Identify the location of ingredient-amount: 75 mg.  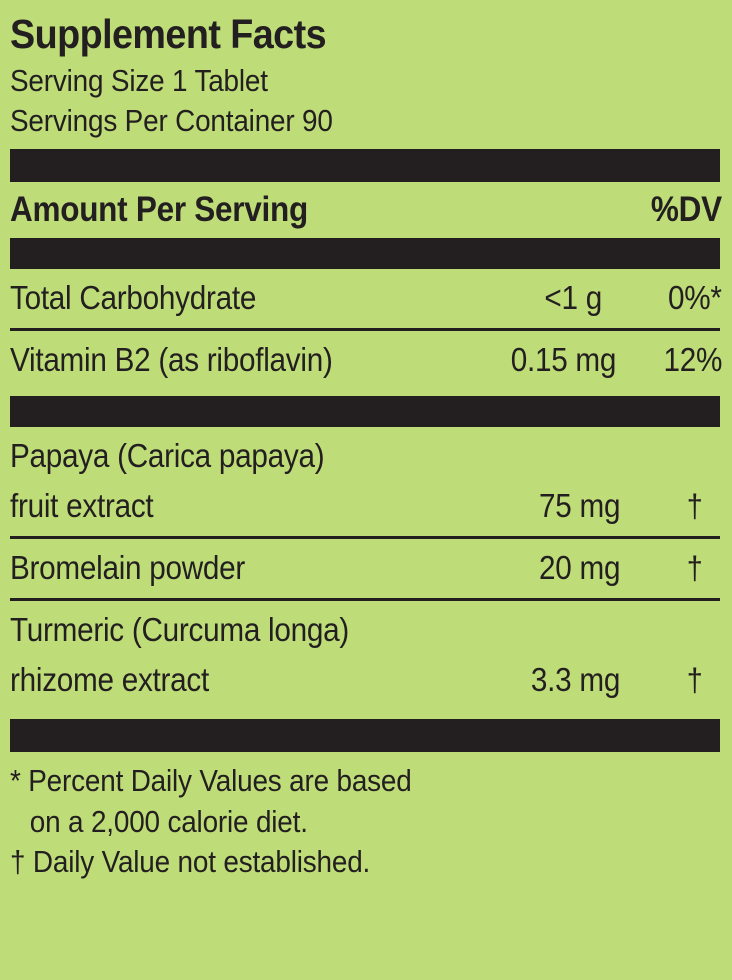
(579, 506).